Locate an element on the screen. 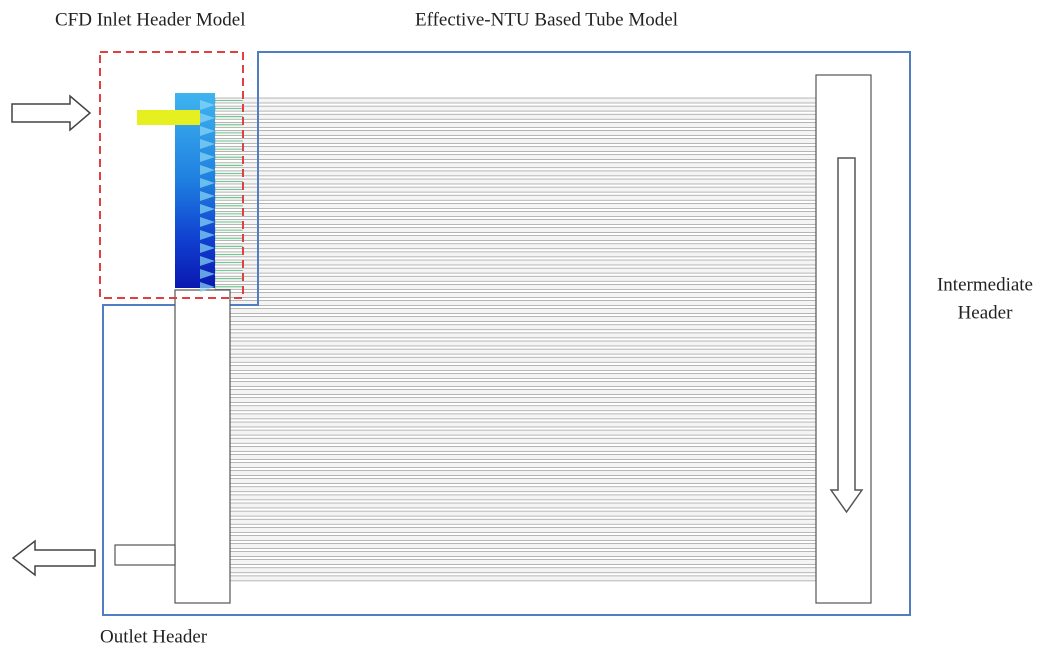 The height and width of the screenshot is (651, 1052). outlet-arrow is located at coordinates (53, 558).